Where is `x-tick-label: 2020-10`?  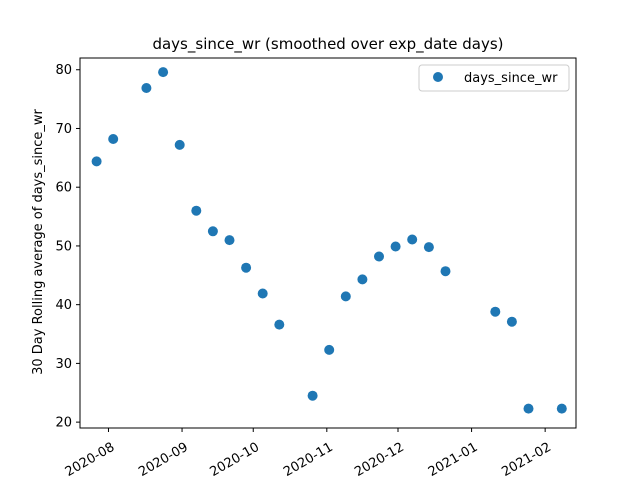 x-tick-label: 2020-10 is located at coordinates (234, 460).